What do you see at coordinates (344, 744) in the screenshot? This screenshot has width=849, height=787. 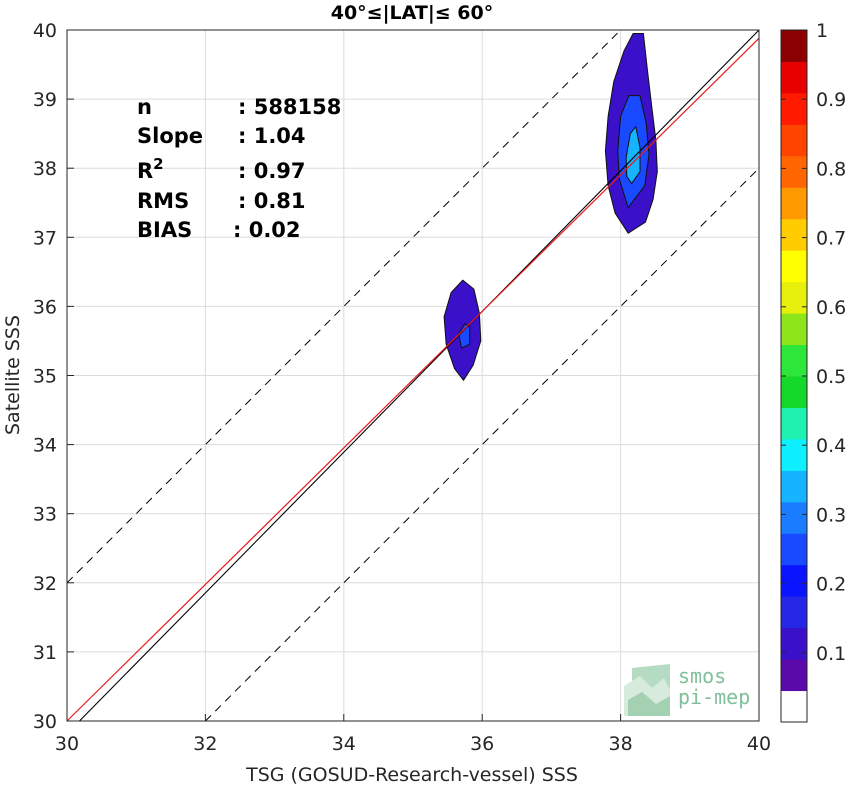 I see `x-tick-label: 34` at bounding box center [344, 744].